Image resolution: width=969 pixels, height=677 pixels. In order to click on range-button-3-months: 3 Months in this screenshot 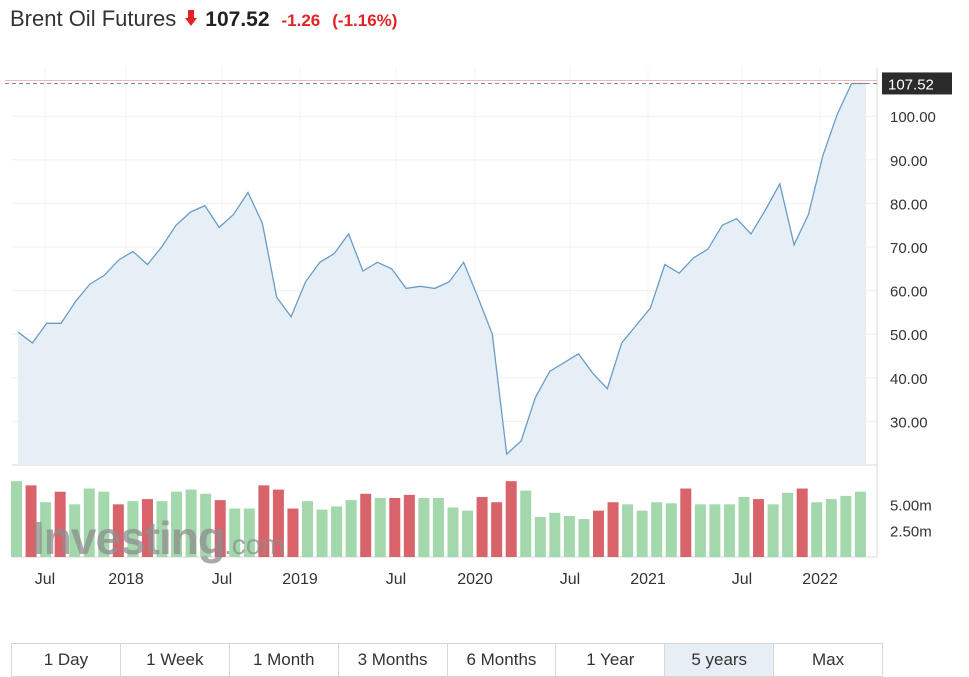, I will do `click(393, 660)`.